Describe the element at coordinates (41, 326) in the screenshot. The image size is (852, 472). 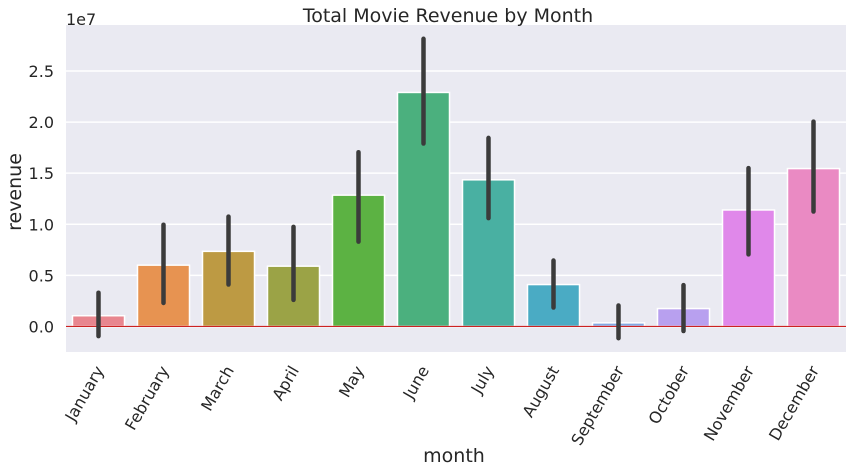
I see `y-tick-label: 0.0` at that location.